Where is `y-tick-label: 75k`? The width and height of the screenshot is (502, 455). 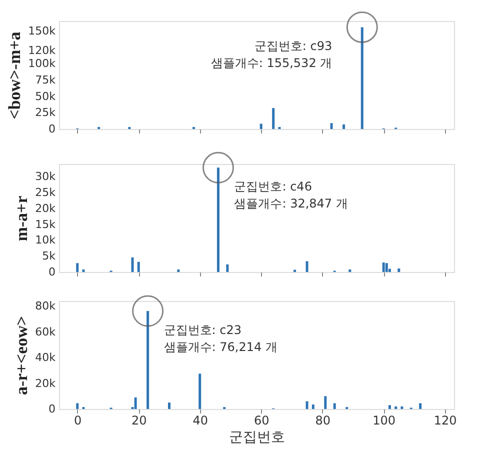 y-tick-label: 75k is located at coordinates (45, 79).